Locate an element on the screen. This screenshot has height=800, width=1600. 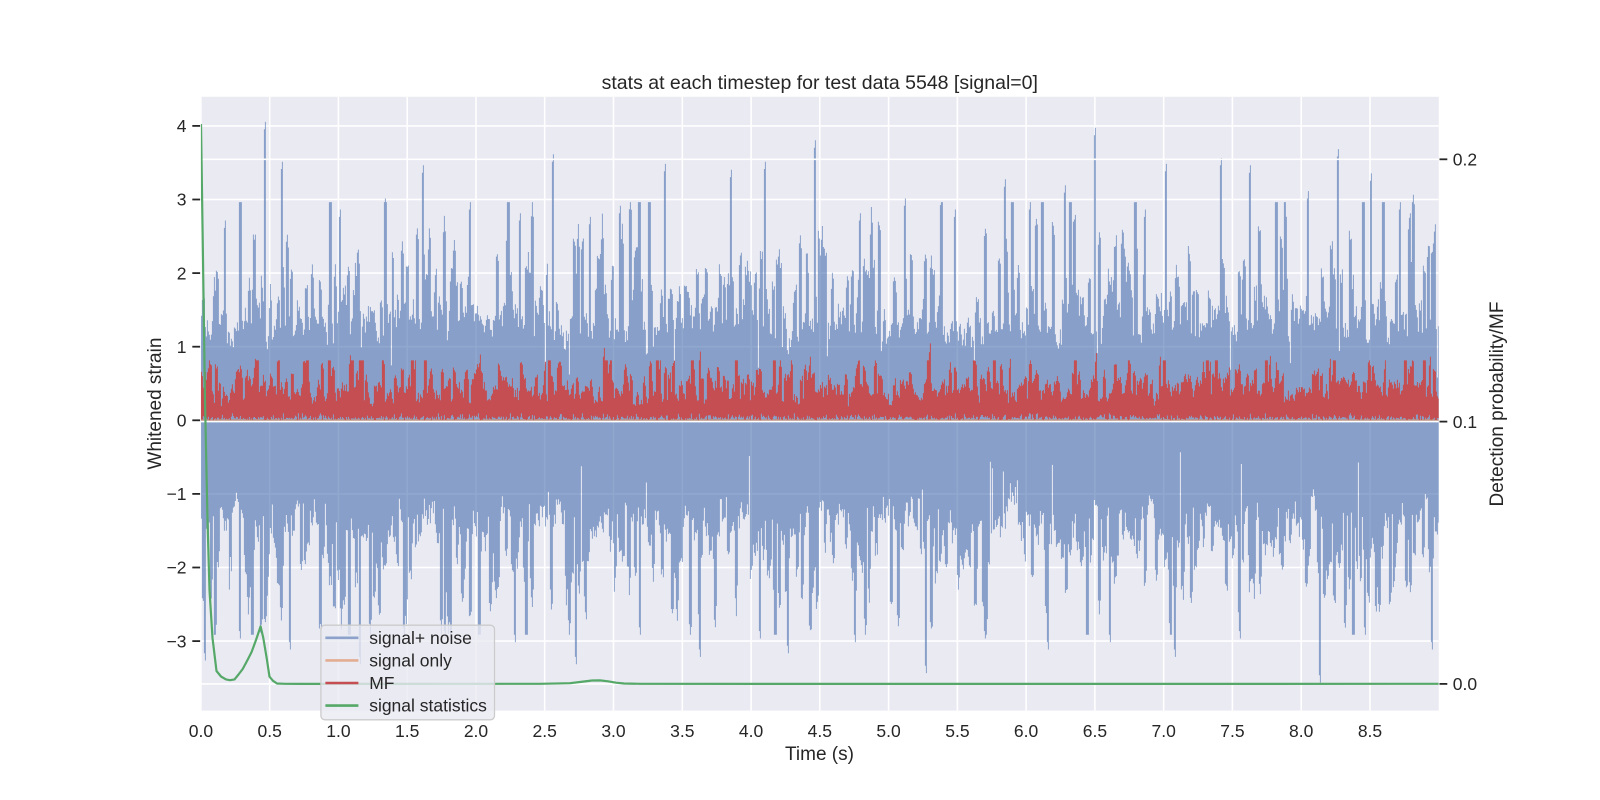
svg-text: 5.0 is located at coordinates (888, 731).